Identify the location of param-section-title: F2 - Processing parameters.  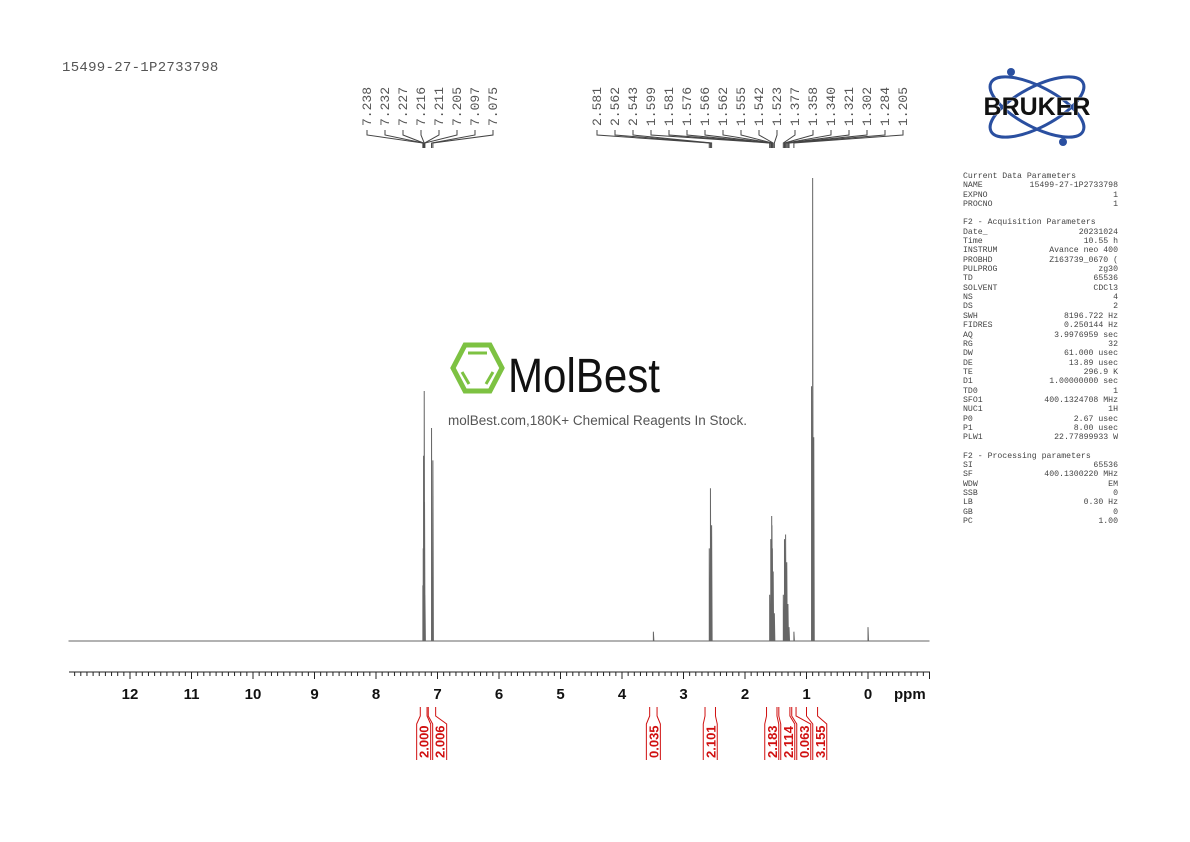
(1027, 456).